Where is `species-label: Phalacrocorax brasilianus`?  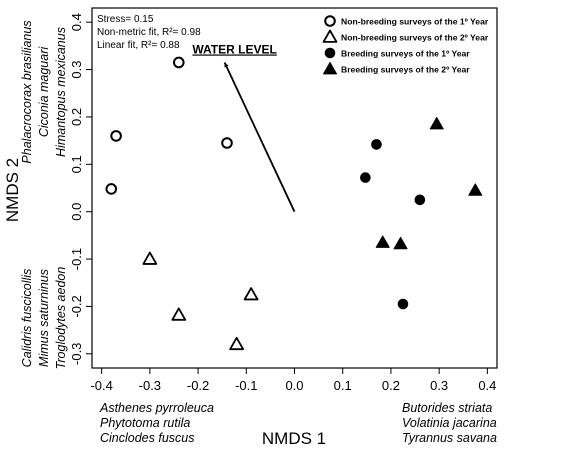
species-label: Phalacrocorax brasilianus is located at coordinates (27, 91).